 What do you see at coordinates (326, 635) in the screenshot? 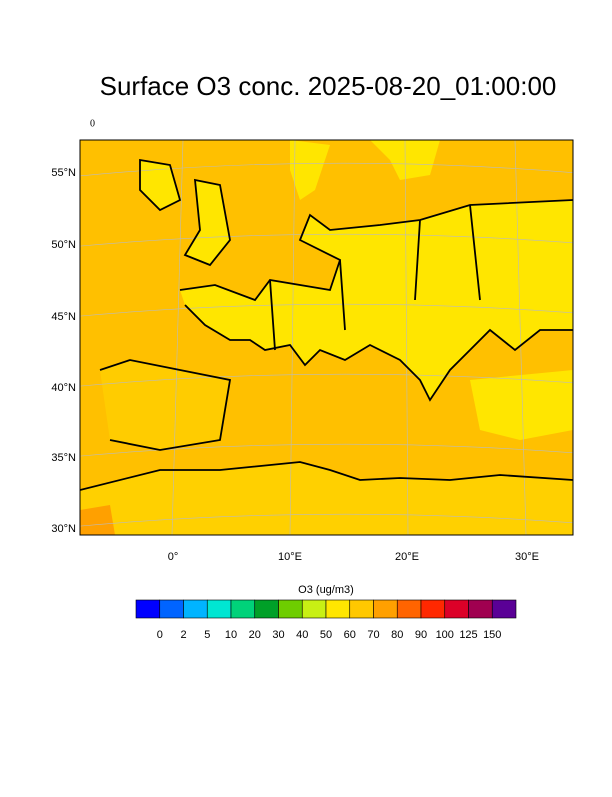
I see `colorbar-tick-label: 50` at bounding box center [326, 635].